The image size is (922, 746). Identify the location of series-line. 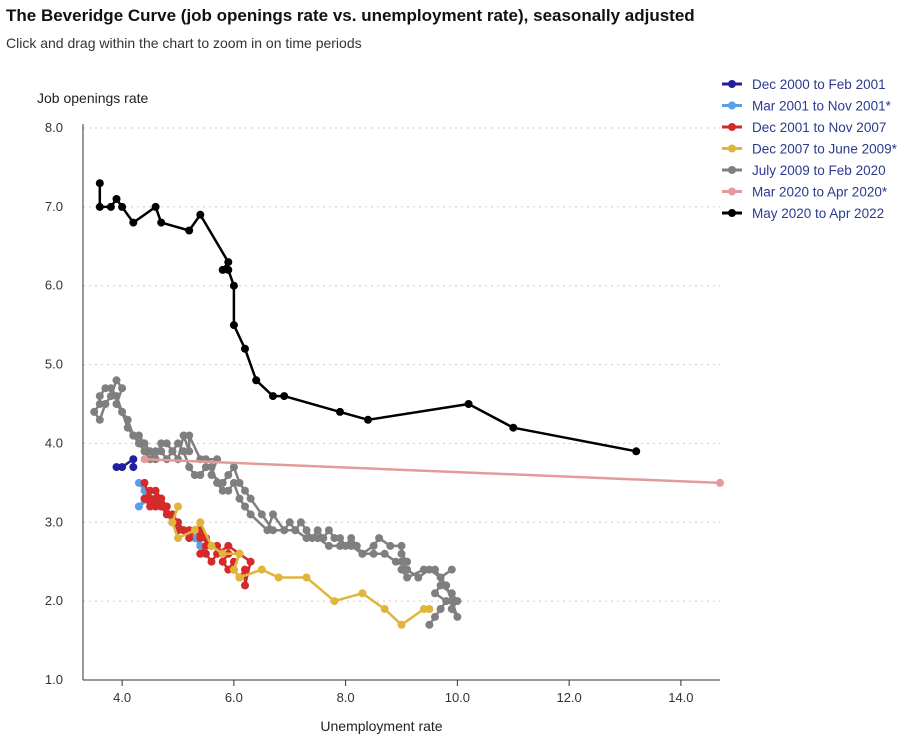
(432, 471).